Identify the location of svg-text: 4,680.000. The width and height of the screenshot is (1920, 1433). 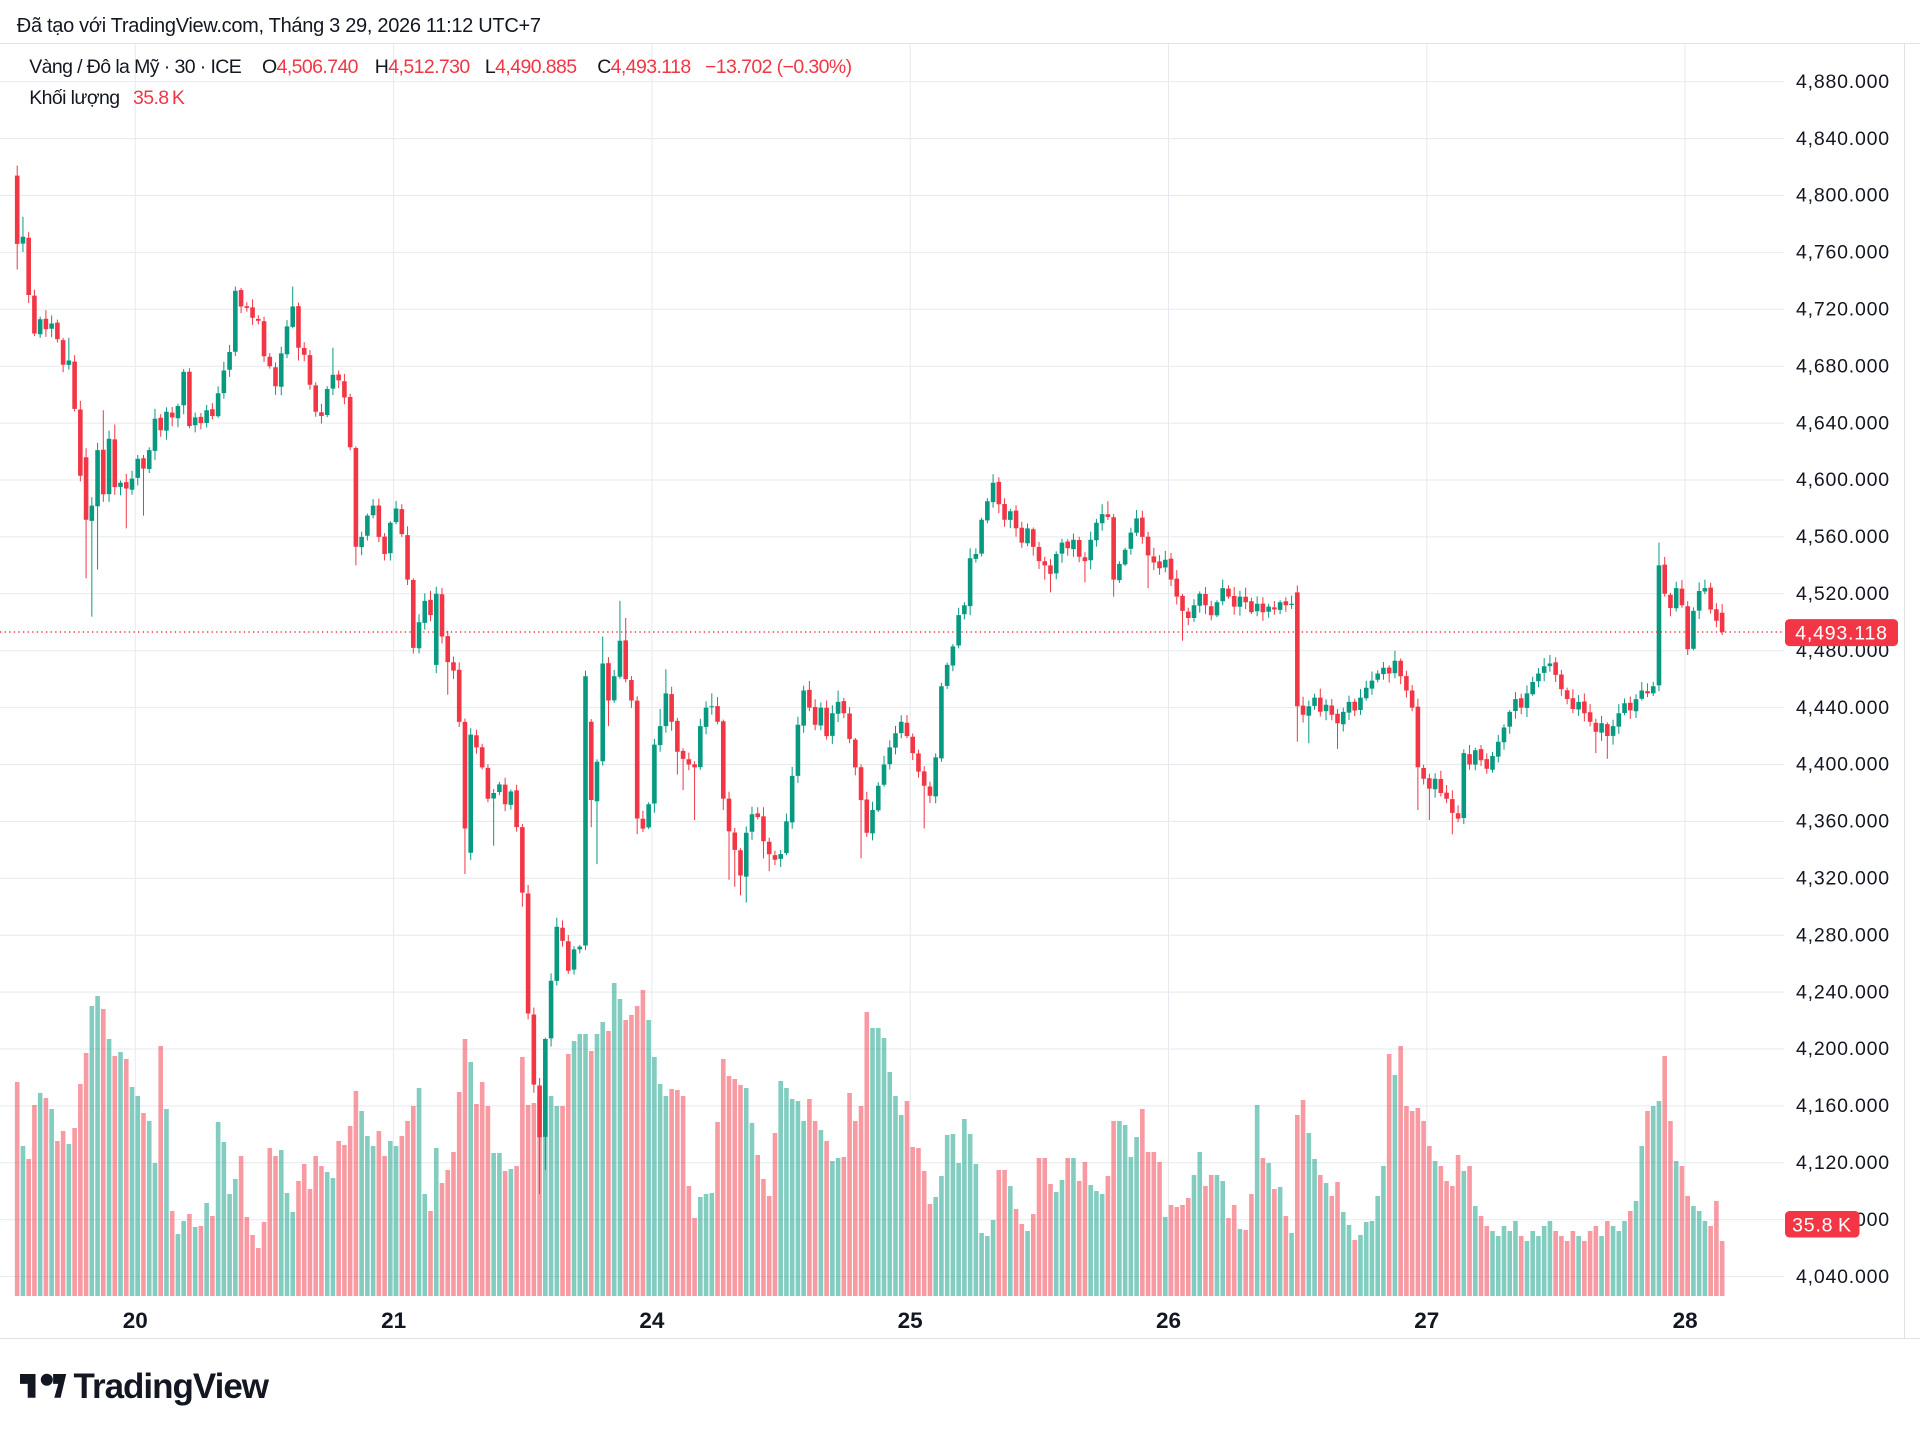
(1843, 366).